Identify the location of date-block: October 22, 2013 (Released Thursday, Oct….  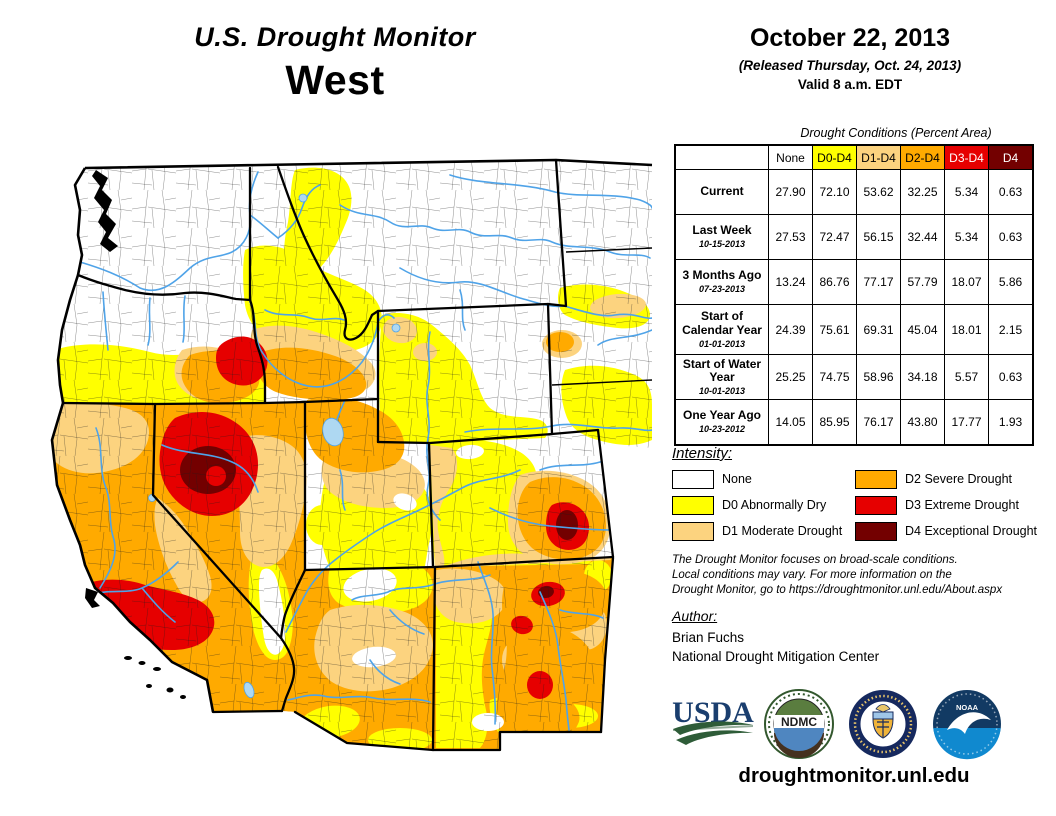
(850, 58).